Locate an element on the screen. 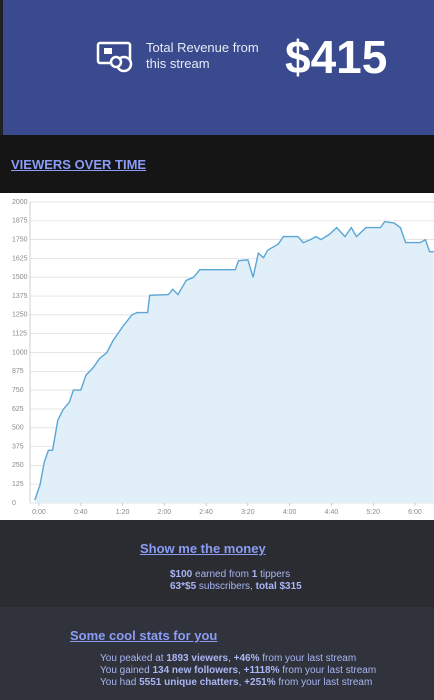  y-tick-label: 1500 is located at coordinates (20, 277).